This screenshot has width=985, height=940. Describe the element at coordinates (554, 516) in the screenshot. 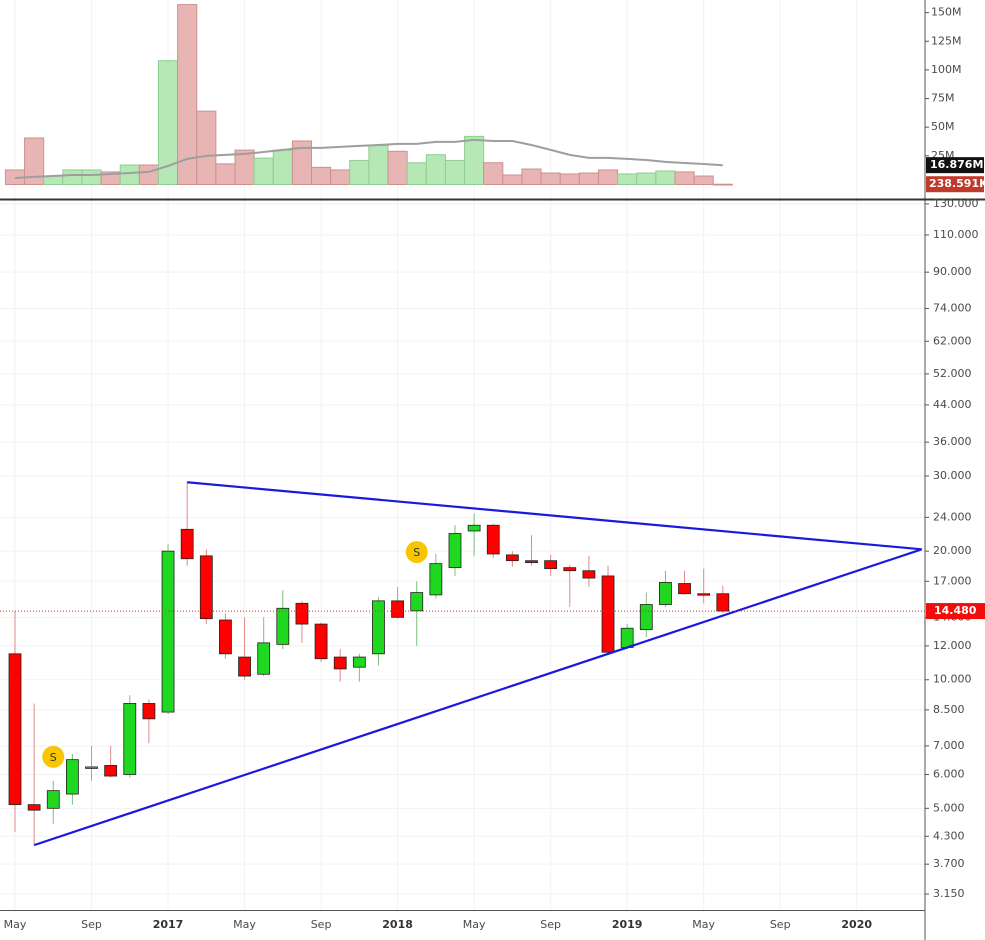

I see `trend-line` at that location.